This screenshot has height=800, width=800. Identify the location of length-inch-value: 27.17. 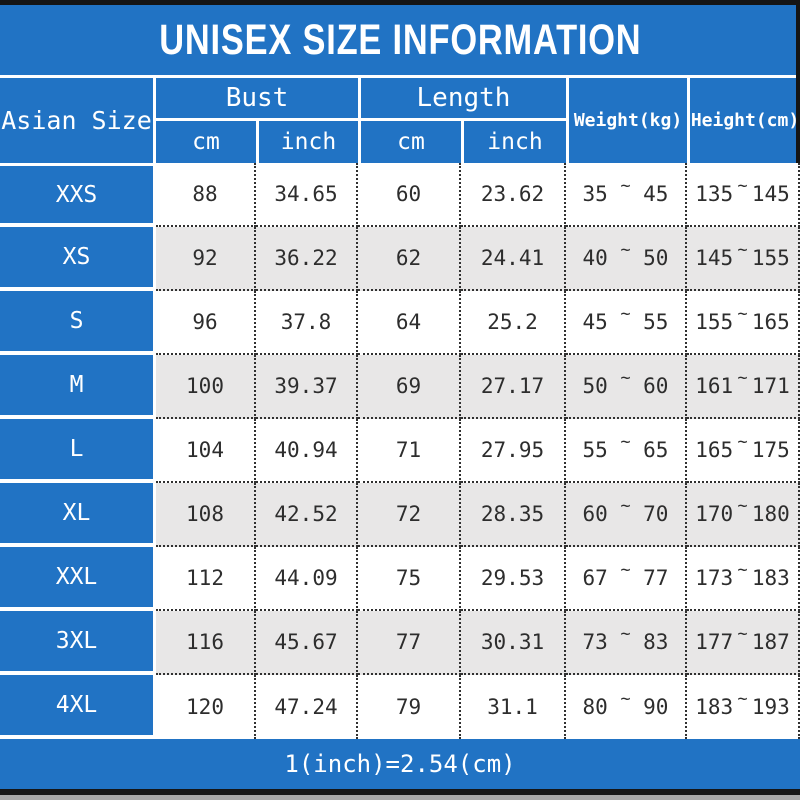
(513, 387).